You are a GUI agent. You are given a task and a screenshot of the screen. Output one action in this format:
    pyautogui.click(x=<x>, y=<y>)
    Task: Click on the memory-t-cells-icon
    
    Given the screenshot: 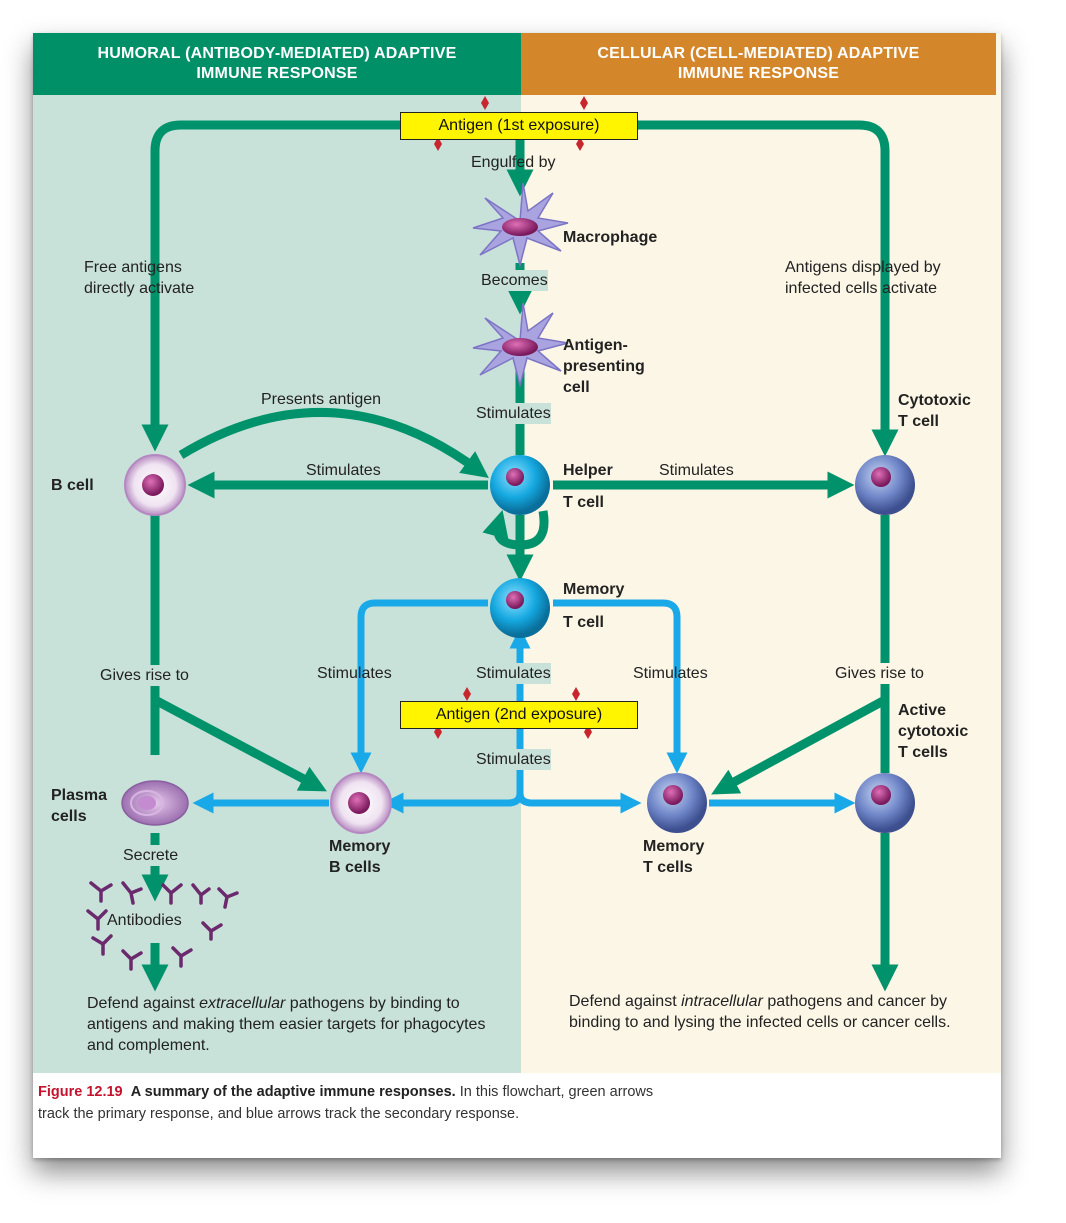 What is the action you would take?
    pyautogui.click(x=677, y=803)
    